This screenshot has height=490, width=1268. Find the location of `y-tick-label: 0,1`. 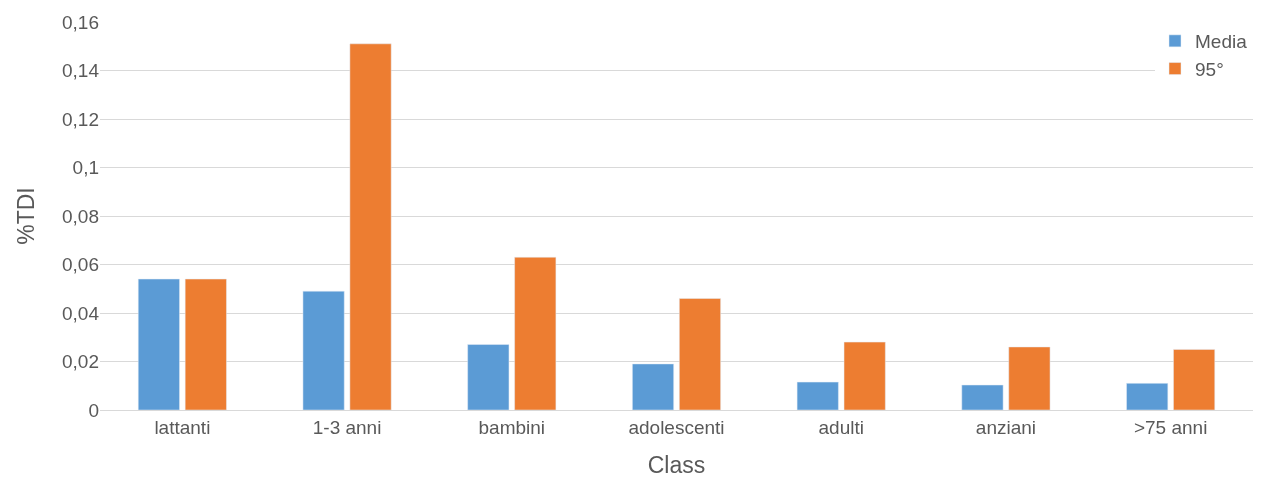

y-tick-label: 0,1 is located at coordinates (85, 168).